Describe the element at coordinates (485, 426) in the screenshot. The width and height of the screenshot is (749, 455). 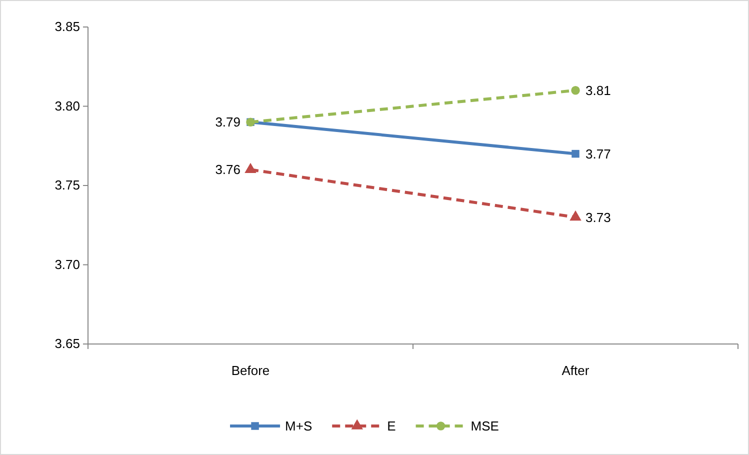
I see `legend-label: MSE` at that location.